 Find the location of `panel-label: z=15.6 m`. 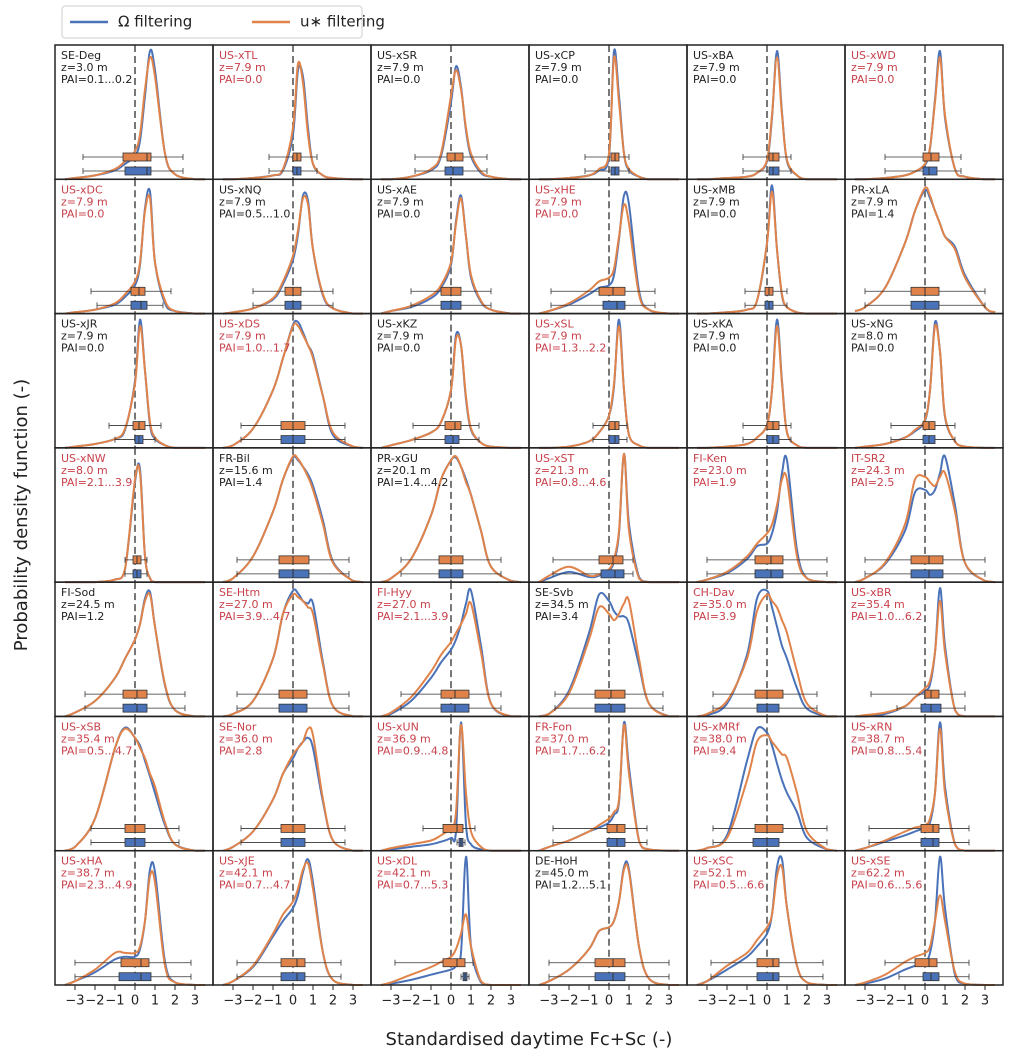

panel-label: z=15.6 m is located at coordinates (246, 470).